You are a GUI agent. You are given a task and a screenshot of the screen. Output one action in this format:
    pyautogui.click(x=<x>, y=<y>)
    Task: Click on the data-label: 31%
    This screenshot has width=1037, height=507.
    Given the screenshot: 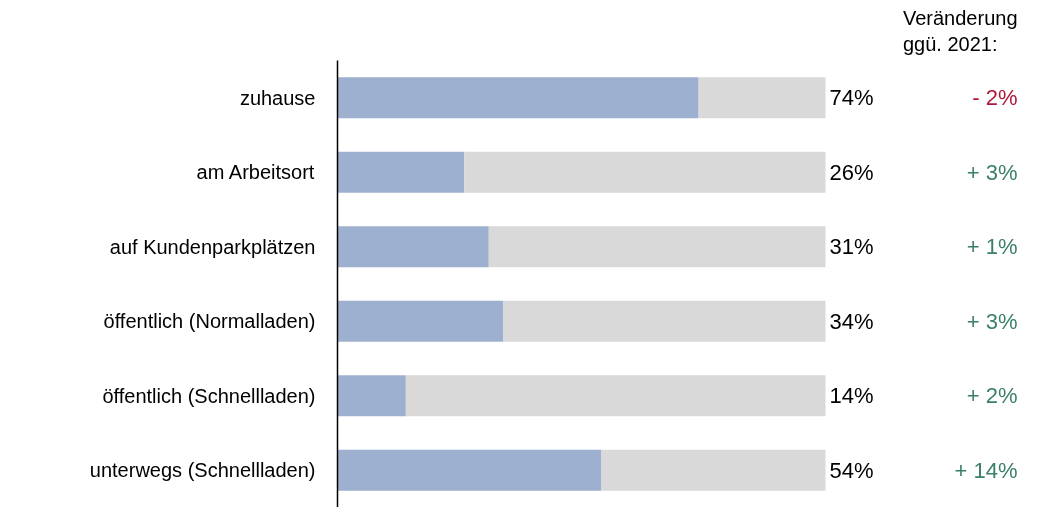 What is the action you would take?
    pyautogui.click(x=851, y=247)
    